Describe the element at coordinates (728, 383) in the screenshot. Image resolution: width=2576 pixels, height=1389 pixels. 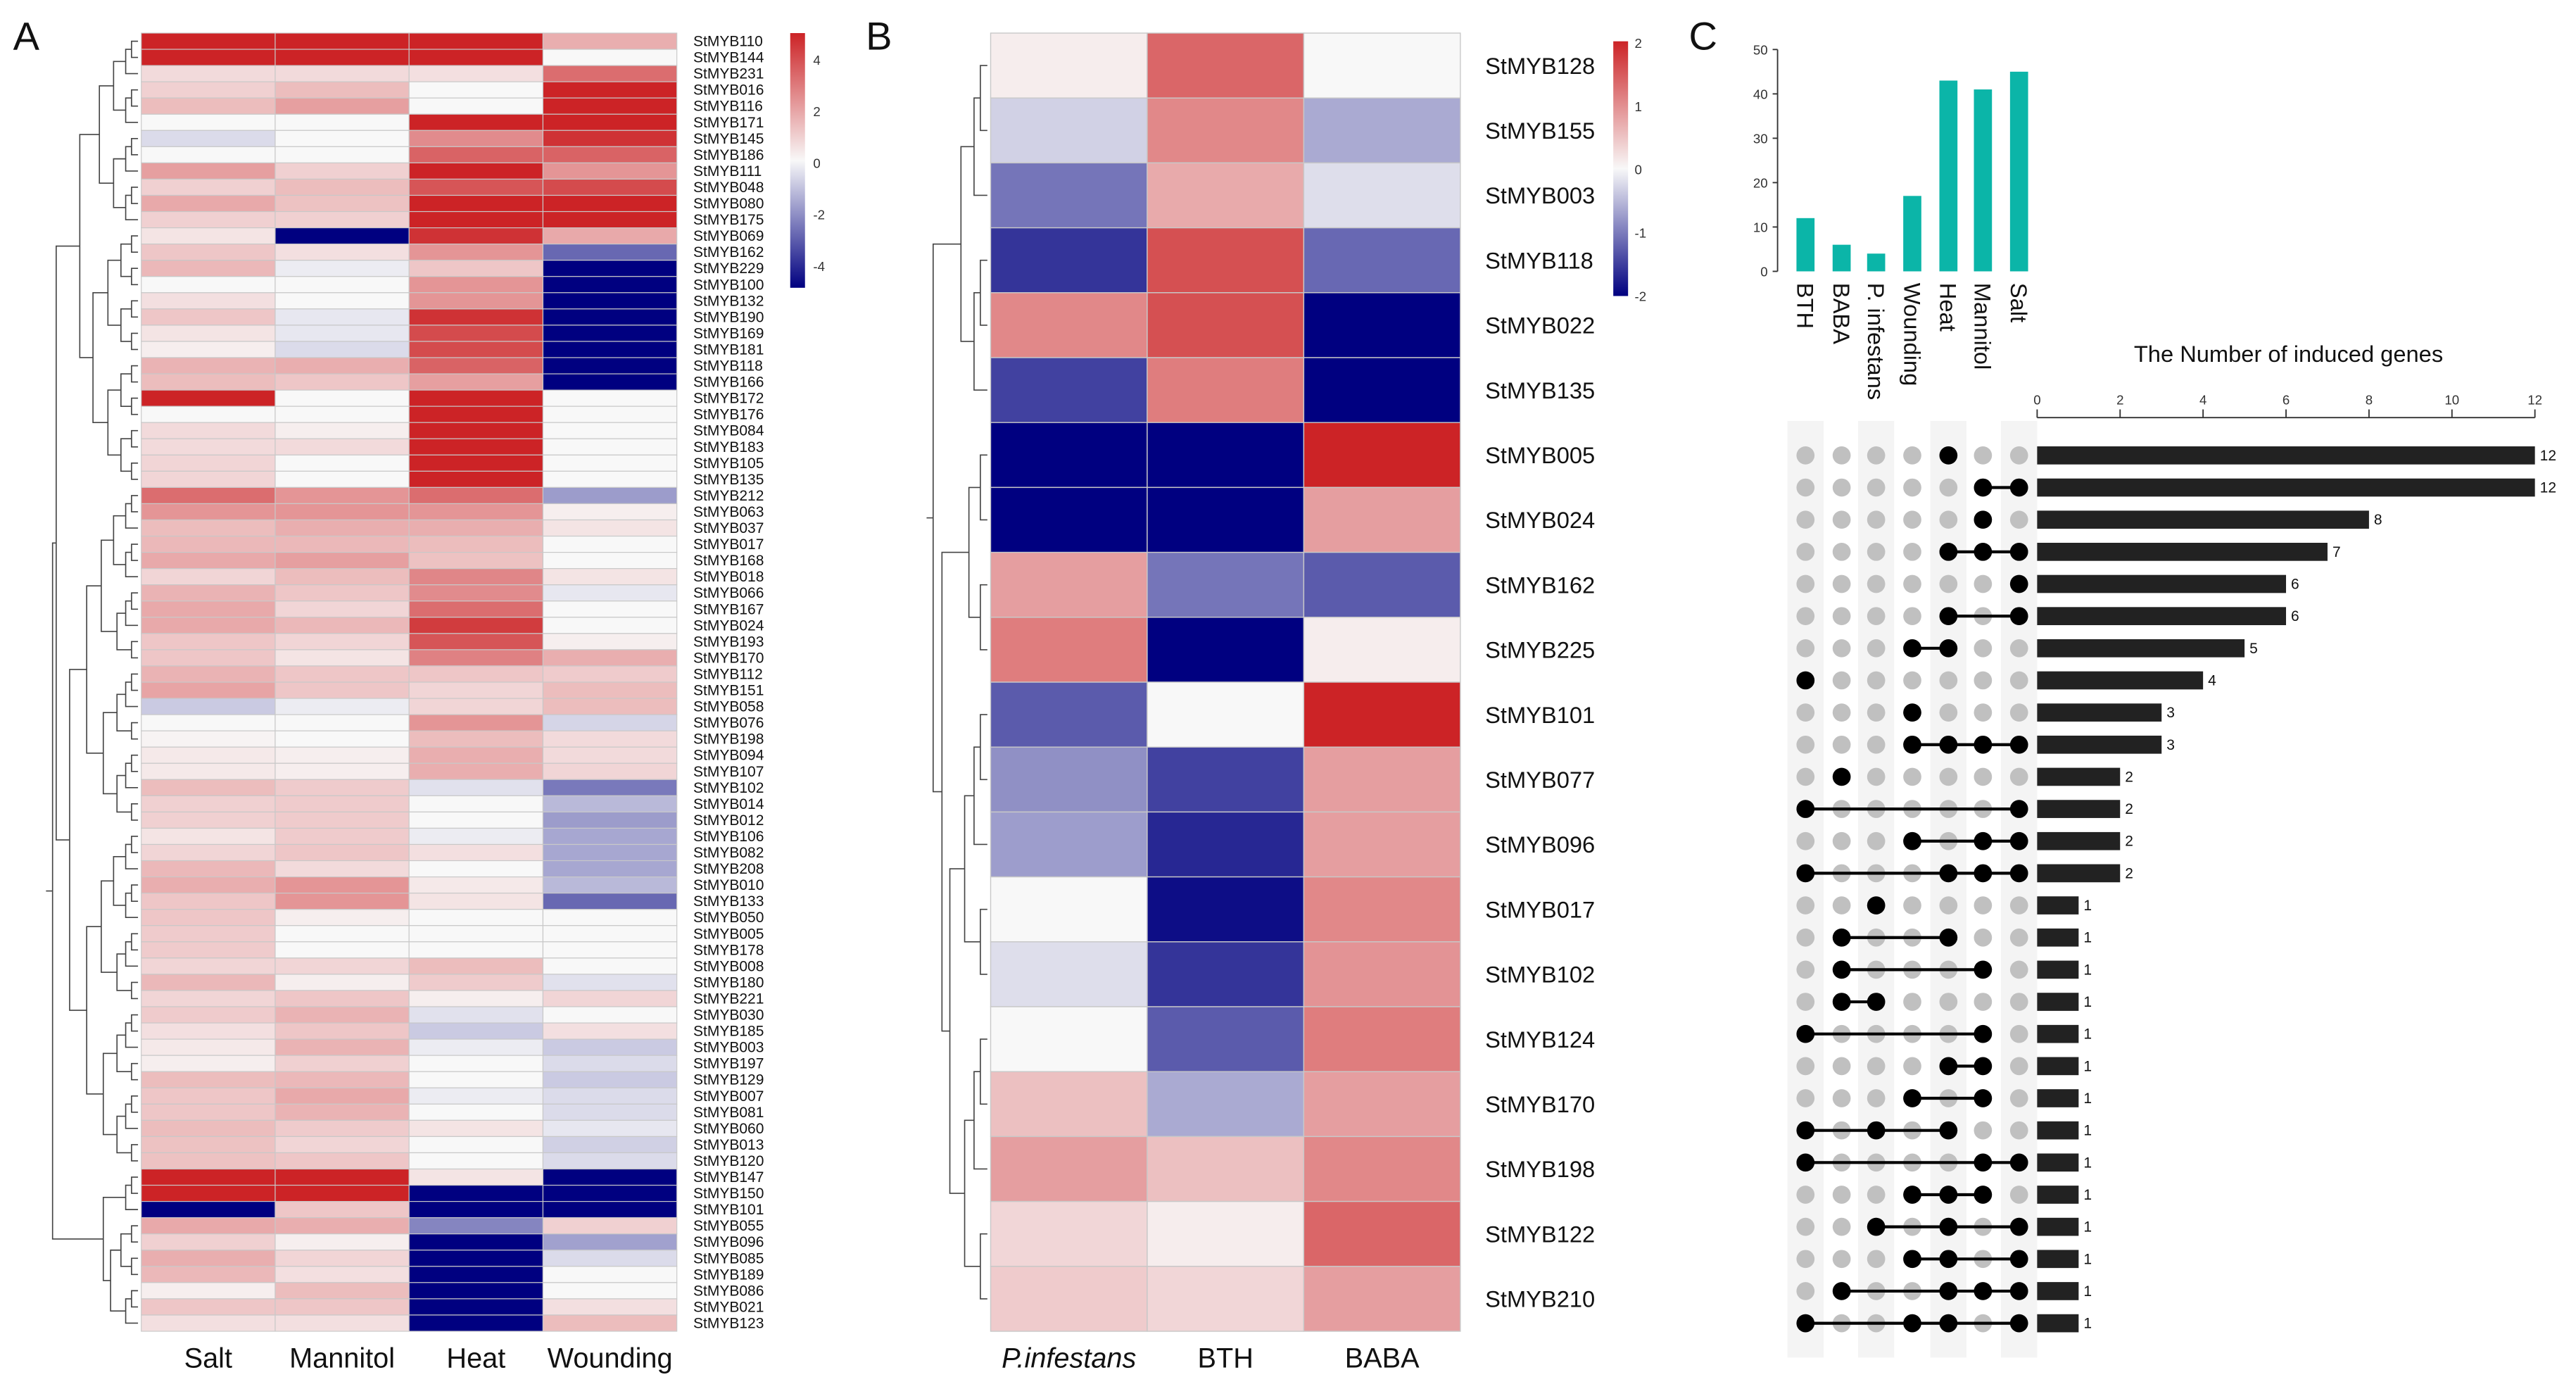
I see `gene-label: StMYB166` at that location.